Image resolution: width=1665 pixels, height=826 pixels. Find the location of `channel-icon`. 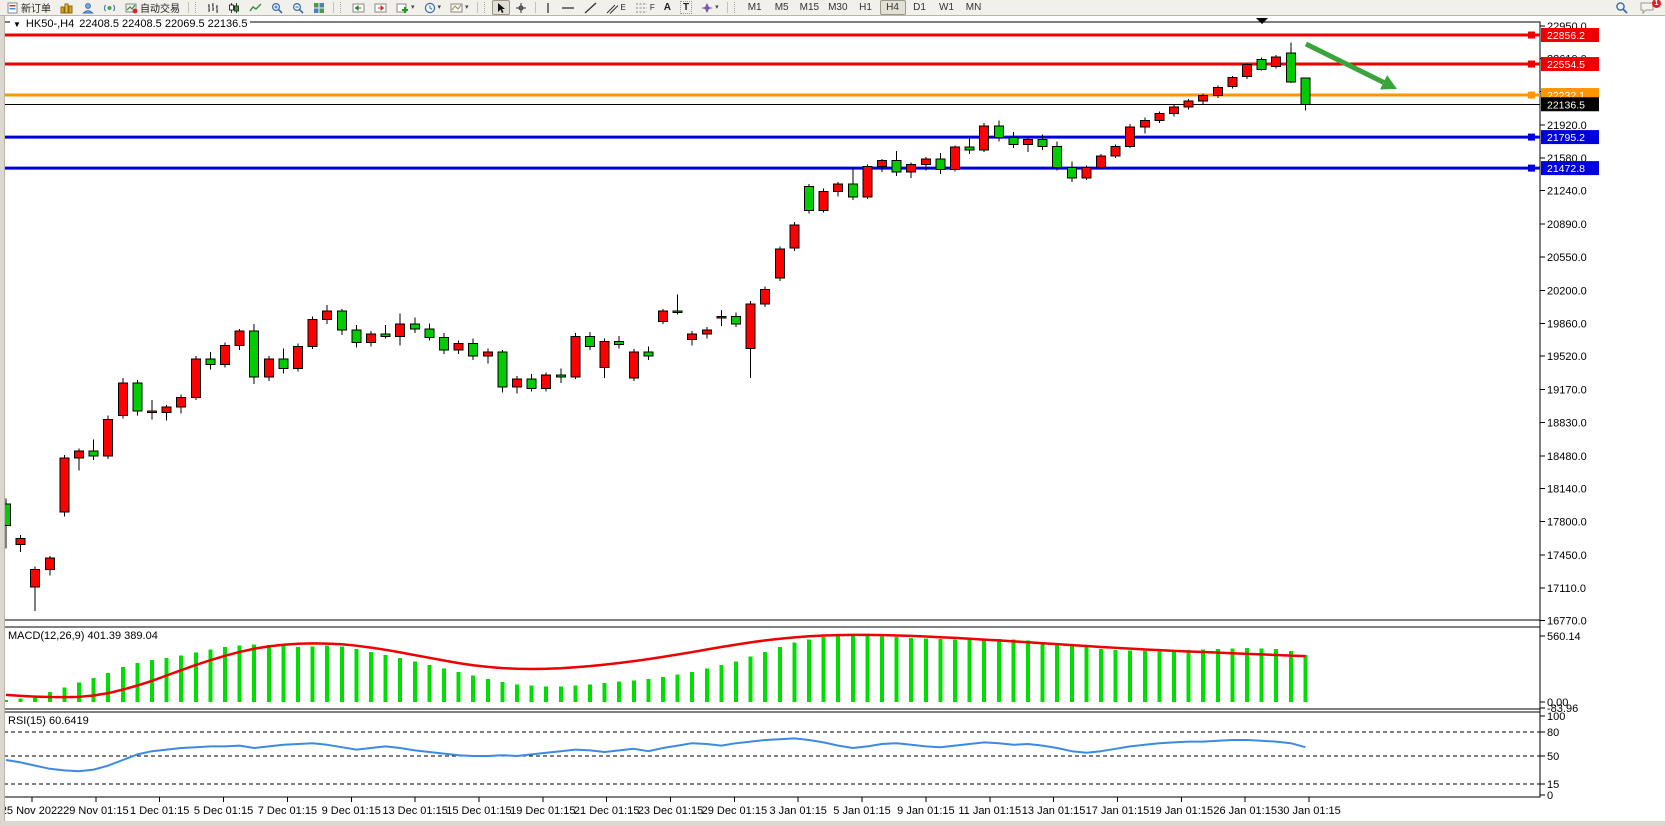

channel-icon is located at coordinates (612, 8).